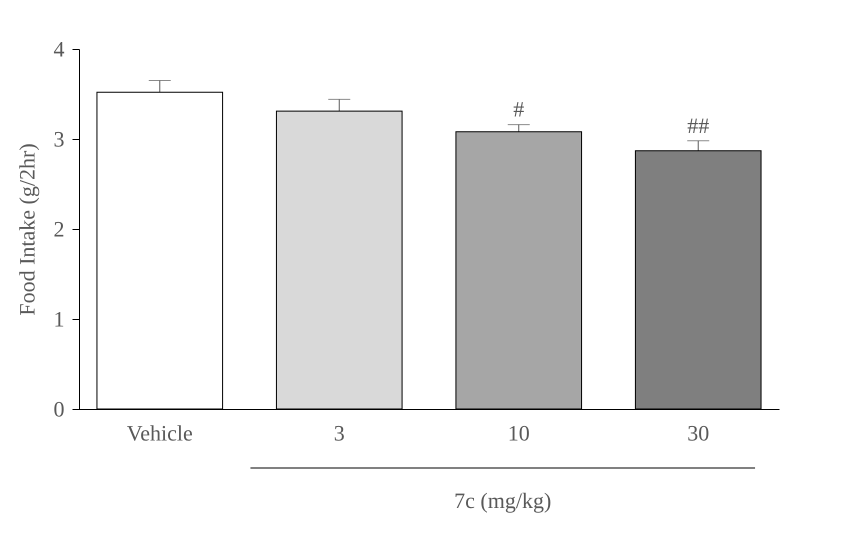  Describe the element at coordinates (59, 139) in the screenshot. I see `y-tick-label: 3` at that location.